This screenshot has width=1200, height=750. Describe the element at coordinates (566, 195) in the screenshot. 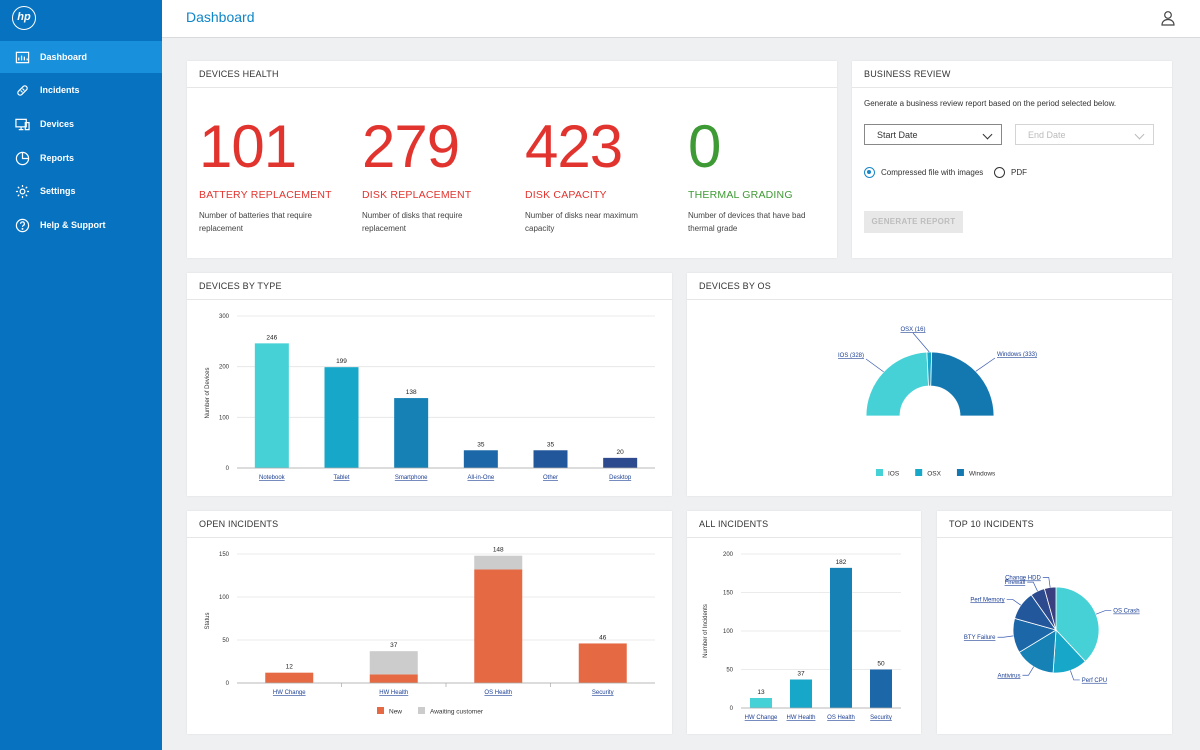

I see `stat-label: DISK CAPACITY` at that location.